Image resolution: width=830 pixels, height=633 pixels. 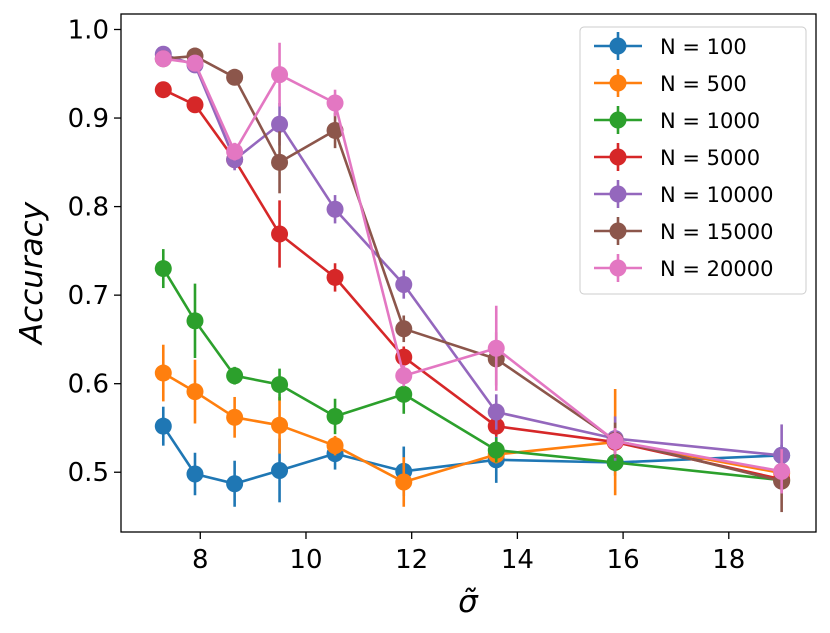 I want to click on legend-label: N = 15000, so click(x=716, y=232).